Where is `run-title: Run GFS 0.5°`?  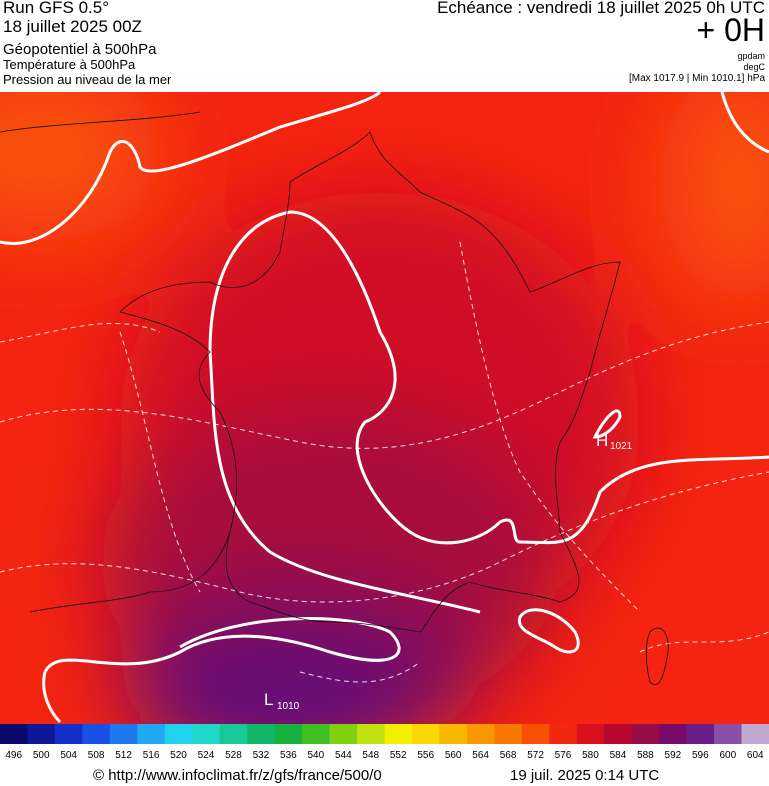
run-title: Run GFS 0.5° is located at coordinates (56, 8).